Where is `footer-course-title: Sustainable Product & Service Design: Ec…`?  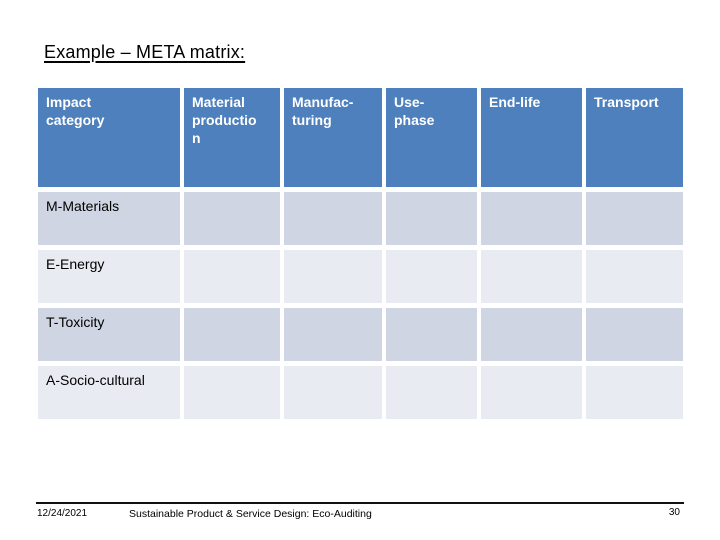 footer-course-title: Sustainable Product & Service Design: Ec… is located at coordinates (250, 514).